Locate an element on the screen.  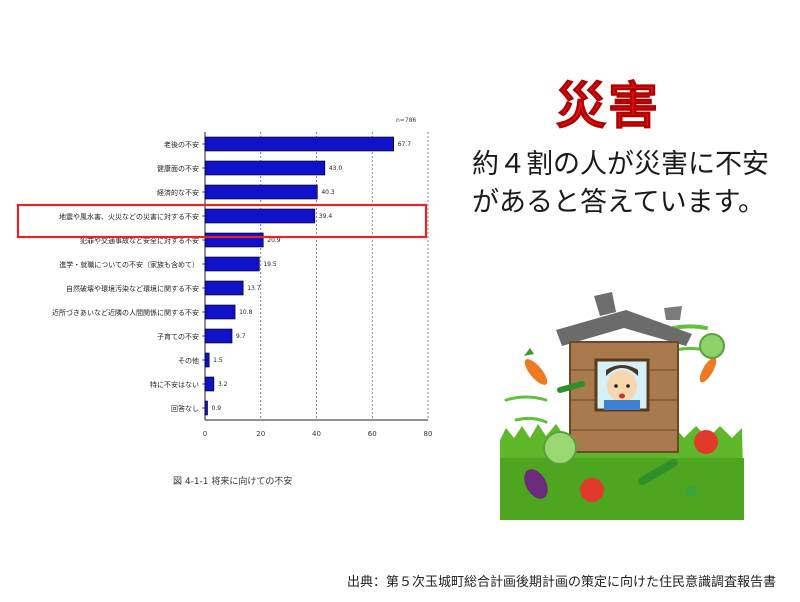
category-label: 子育ての不安 is located at coordinates (178, 336).